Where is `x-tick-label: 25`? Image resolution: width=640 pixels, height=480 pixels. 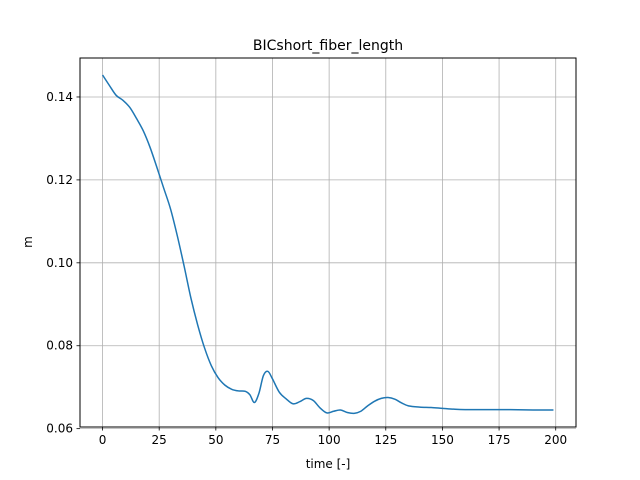 x-tick-label: 25 is located at coordinates (159, 440).